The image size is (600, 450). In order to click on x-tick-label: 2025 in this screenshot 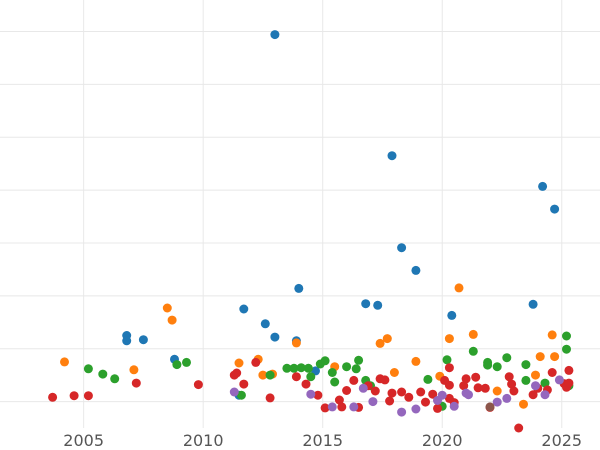, I will do `click(561, 440)`.